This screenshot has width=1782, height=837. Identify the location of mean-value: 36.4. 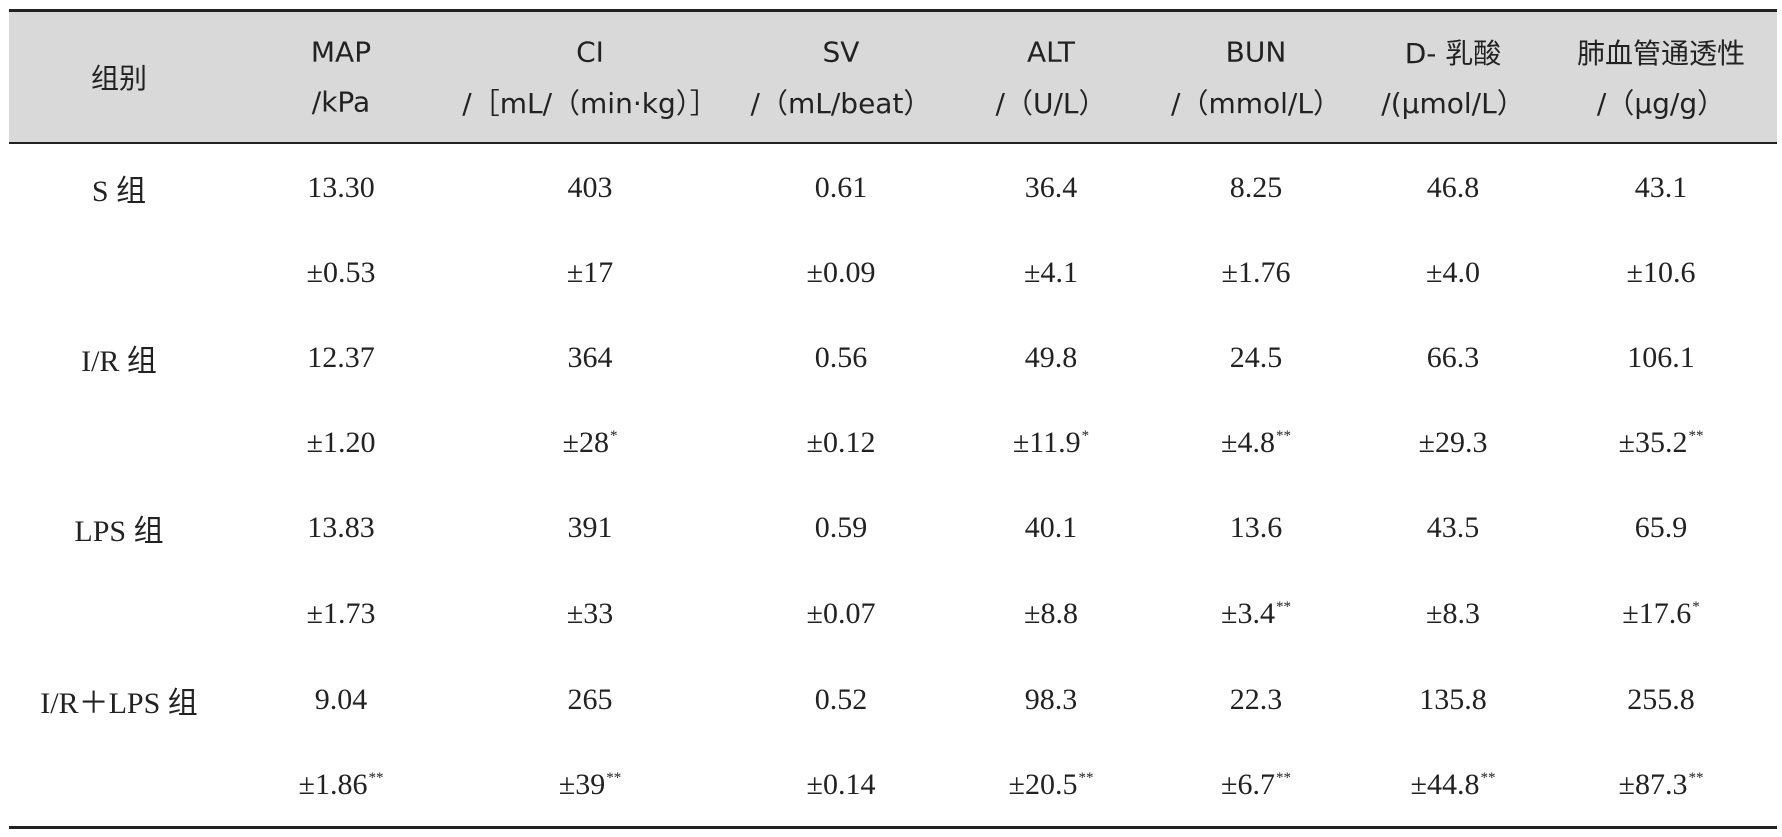
(1051, 187).